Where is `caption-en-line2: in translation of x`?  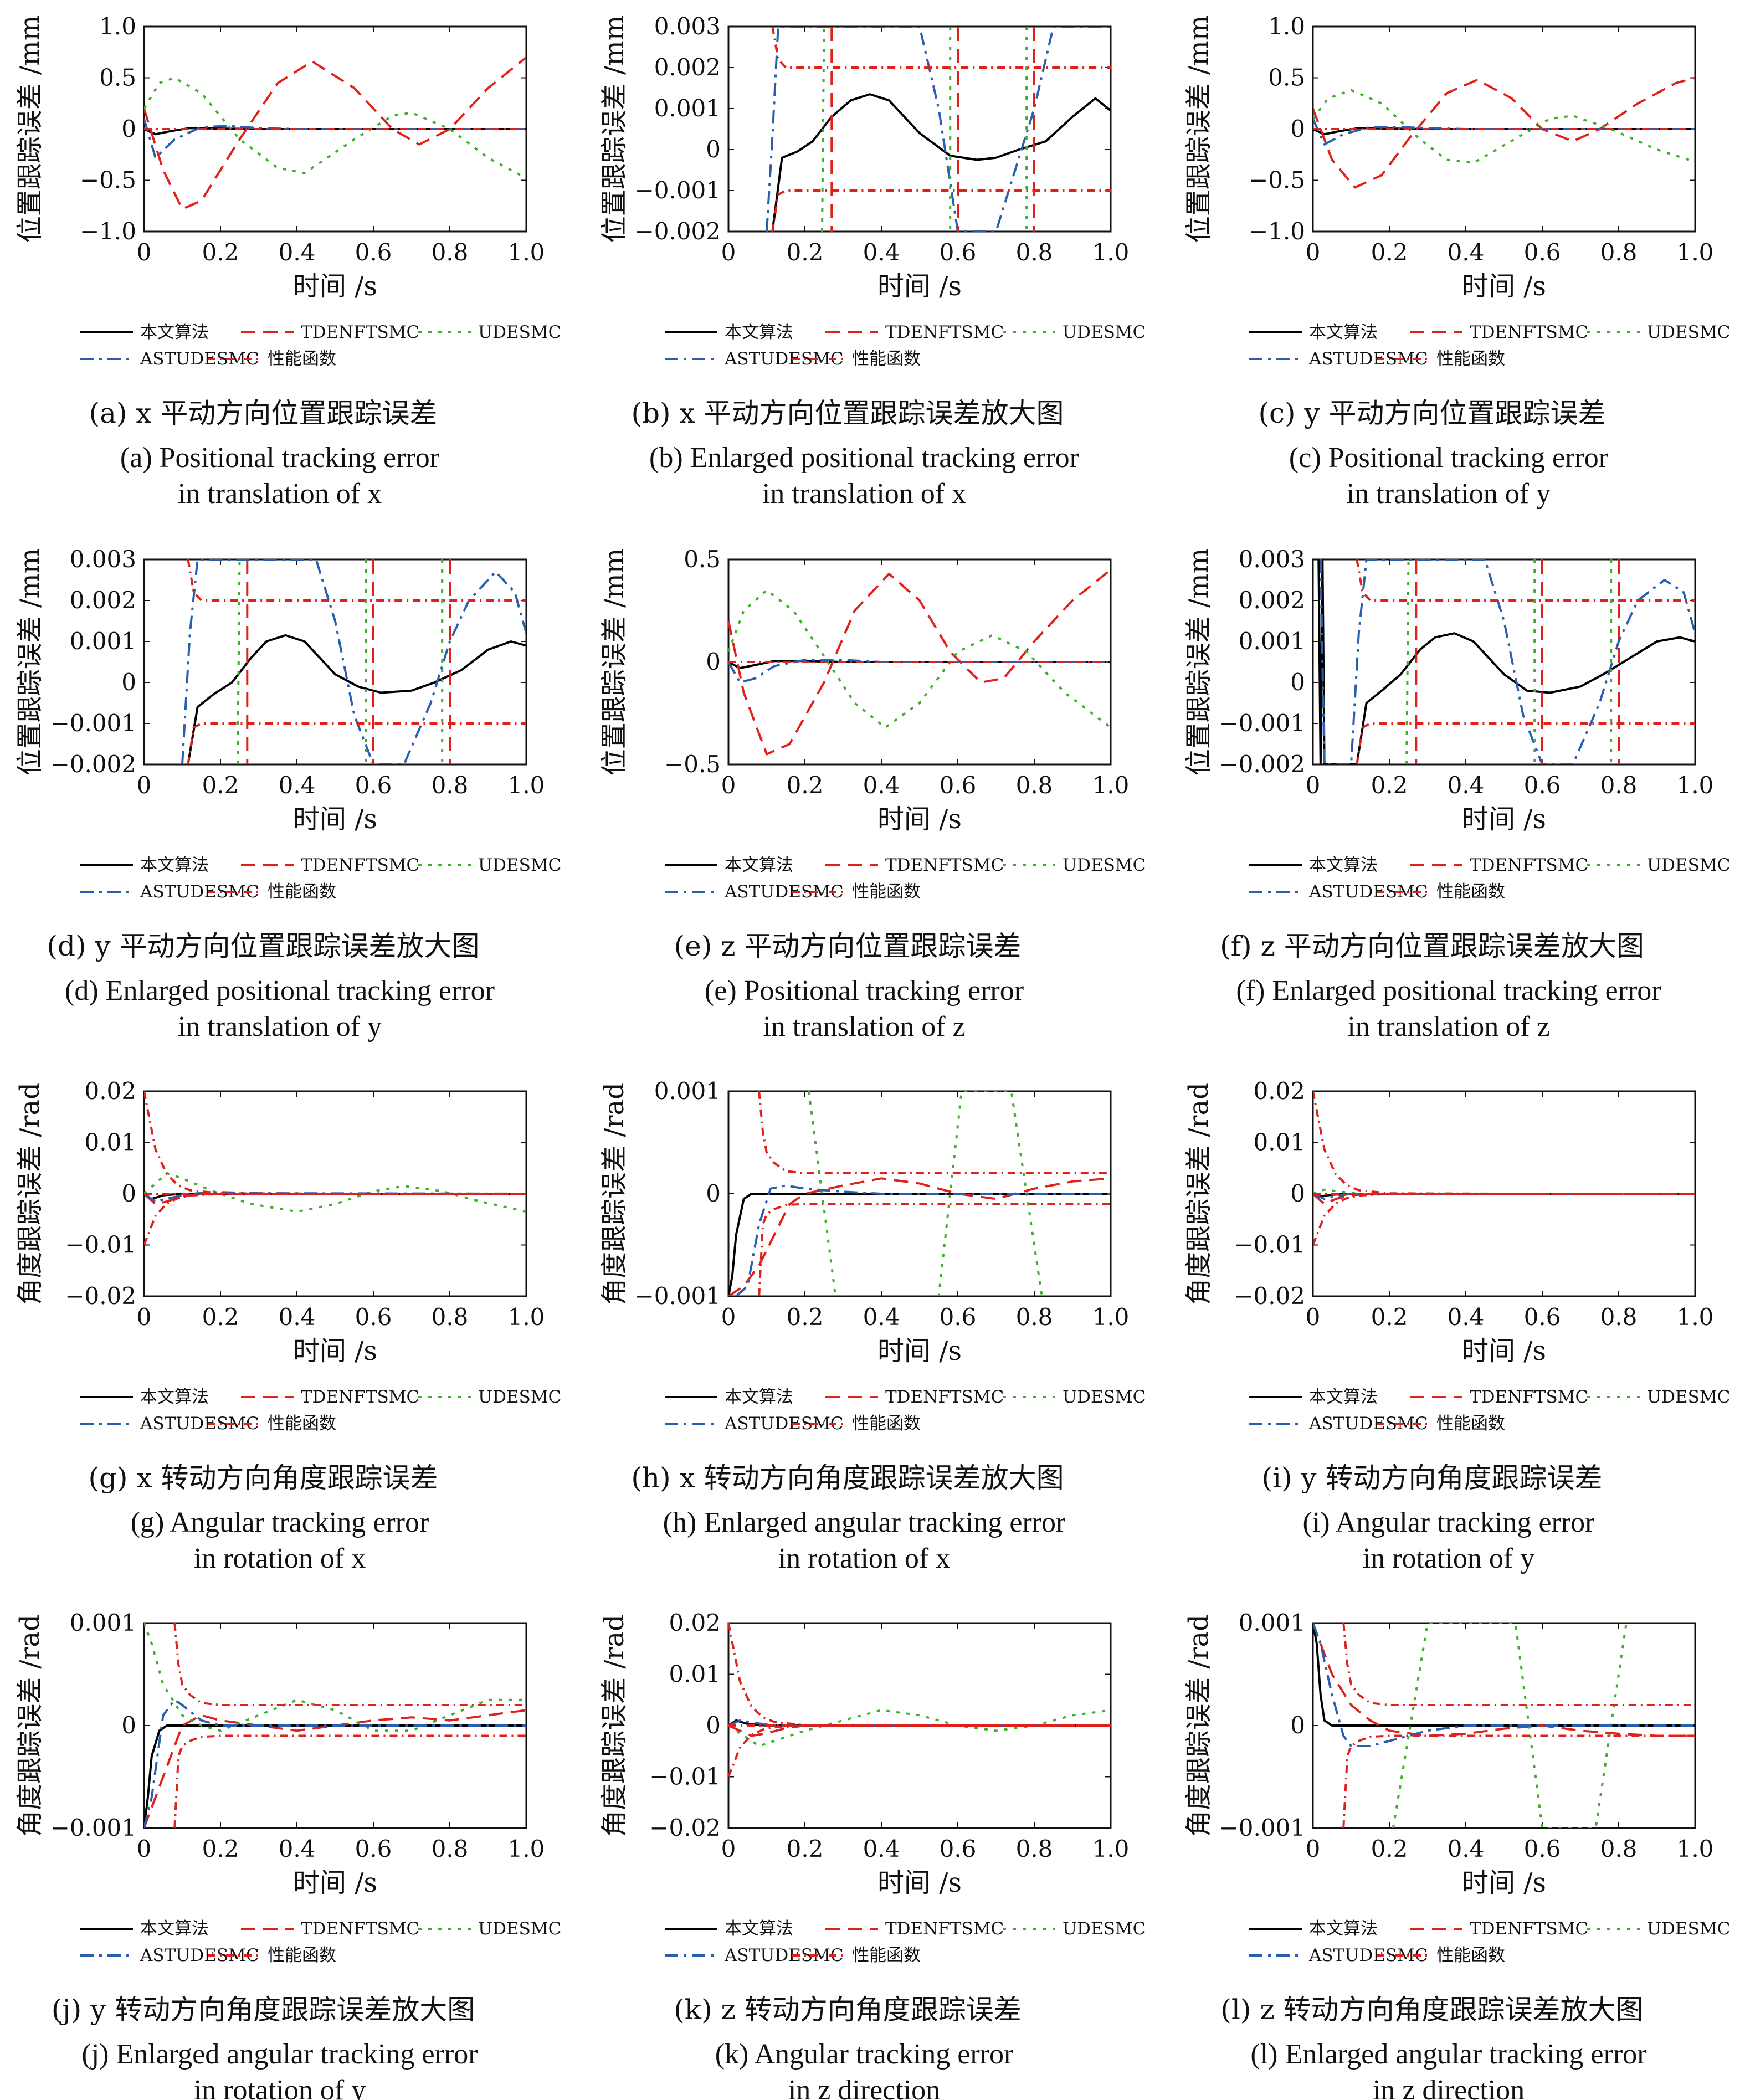 caption-en-line2: in translation of x is located at coordinates (280, 494).